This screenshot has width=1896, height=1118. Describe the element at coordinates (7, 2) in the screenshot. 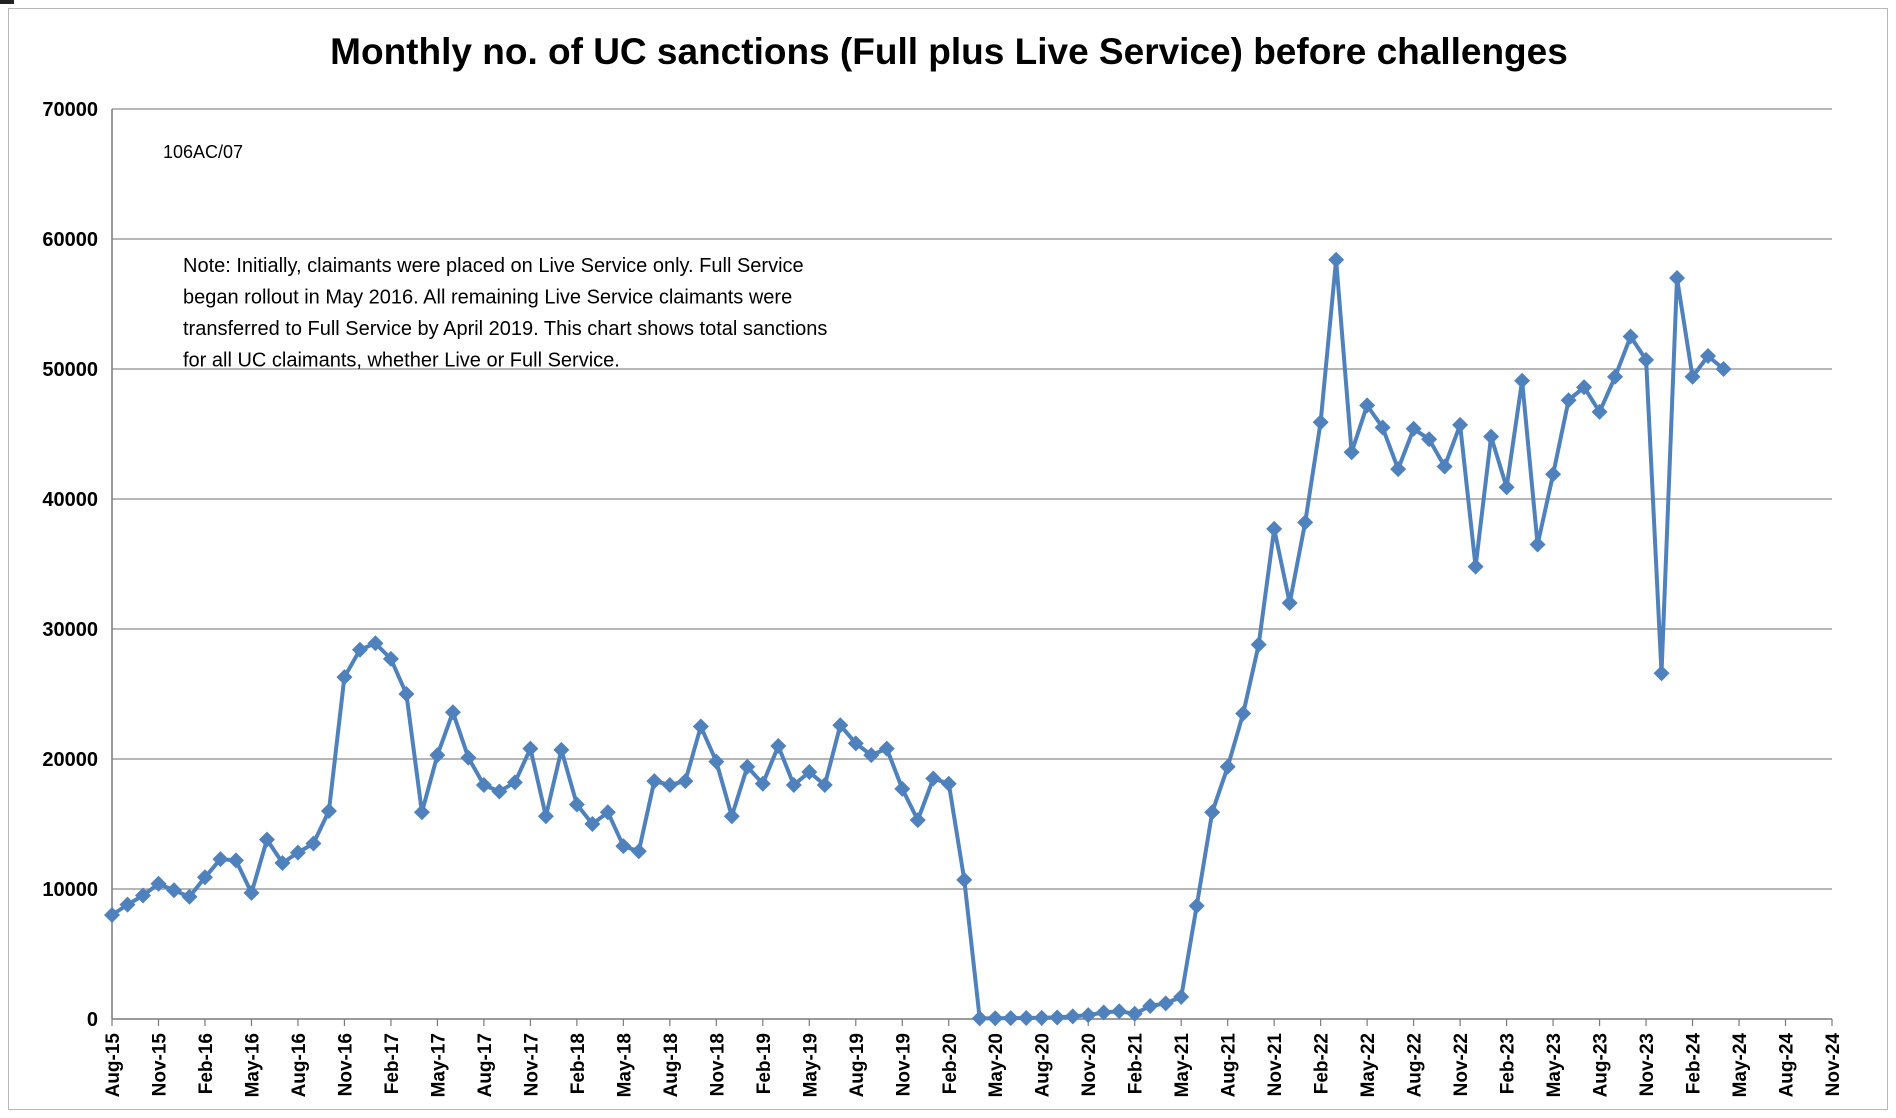

I see `figure-corner-mark` at that location.